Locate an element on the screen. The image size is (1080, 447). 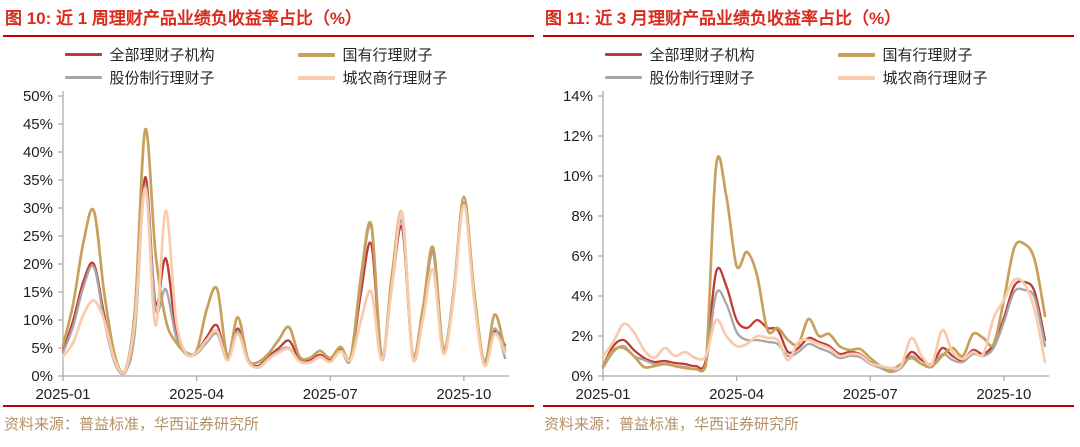
y-tick-label: 30% is located at coordinates (38, 208).